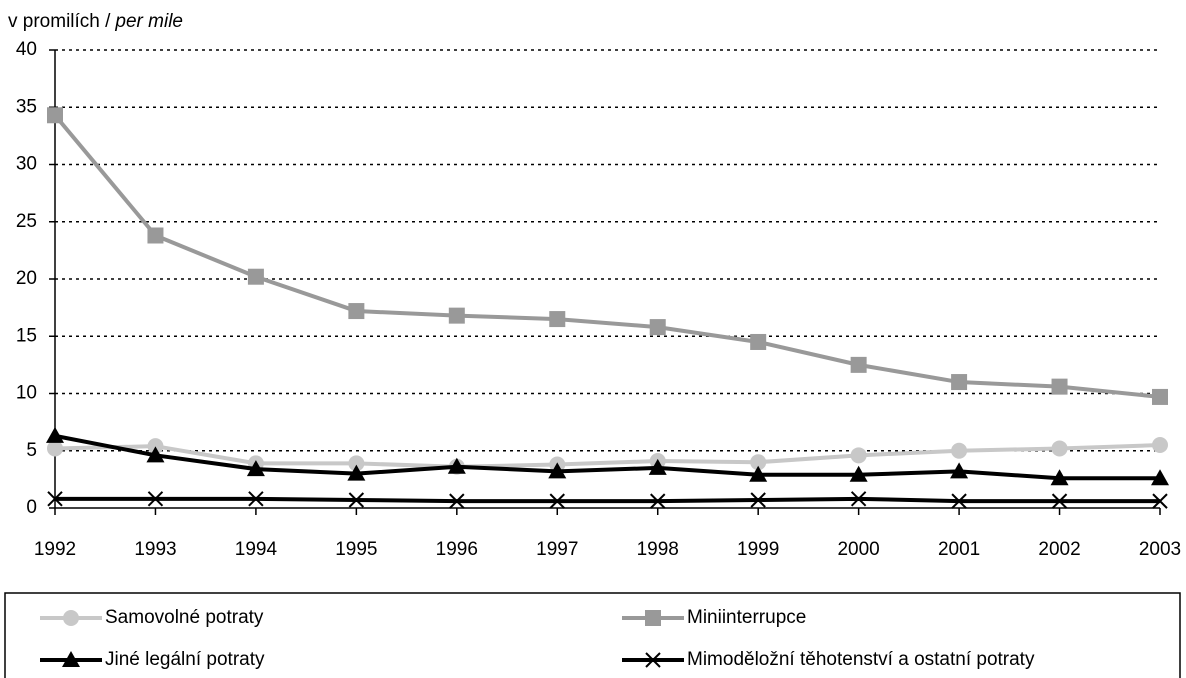 The width and height of the screenshot is (1186, 678). Describe the element at coordinates (1160, 549) in the screenshot. I see `x-tick-label: 2003` at that location.